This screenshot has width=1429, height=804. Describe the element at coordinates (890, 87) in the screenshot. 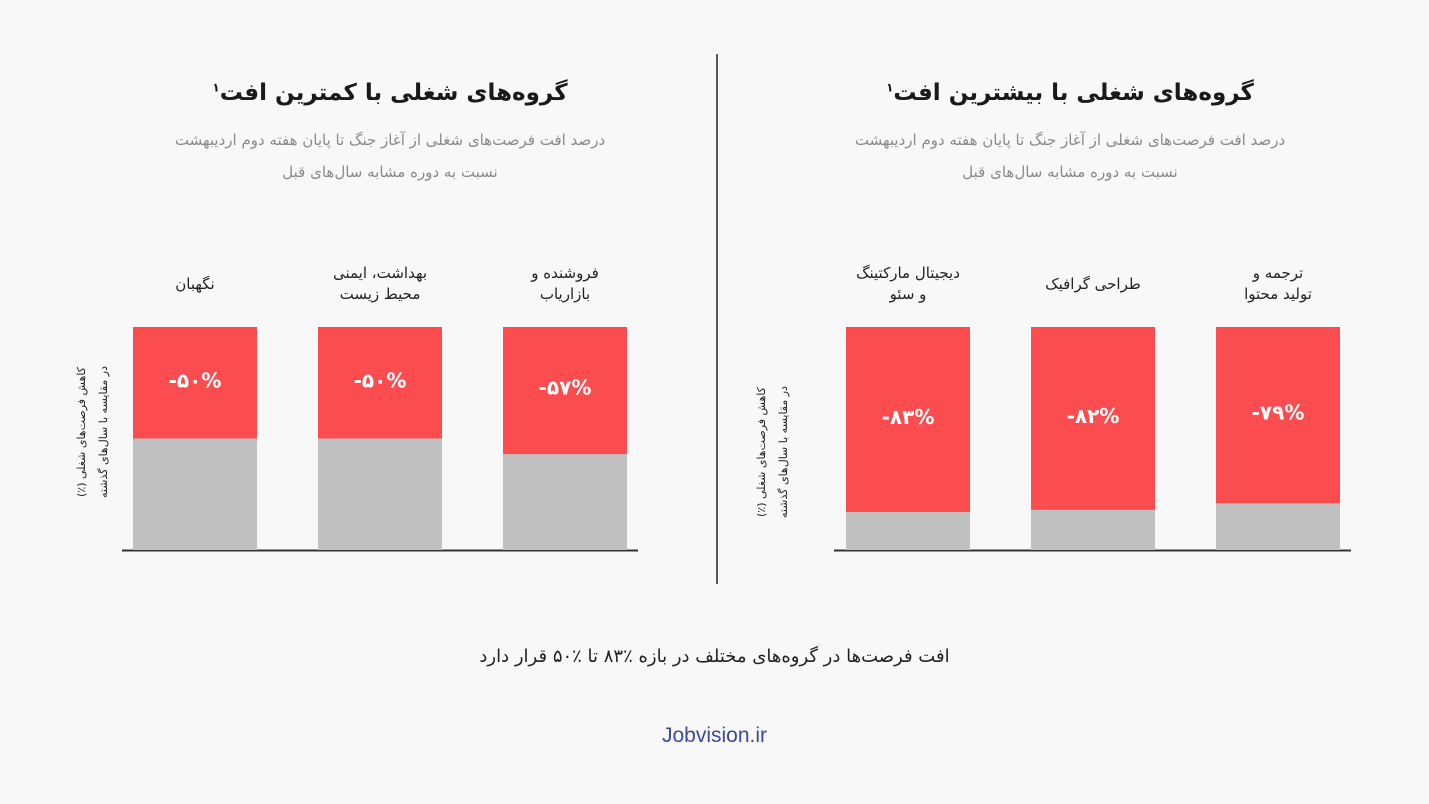

I see `right-title-footnote: ۱` at that location.